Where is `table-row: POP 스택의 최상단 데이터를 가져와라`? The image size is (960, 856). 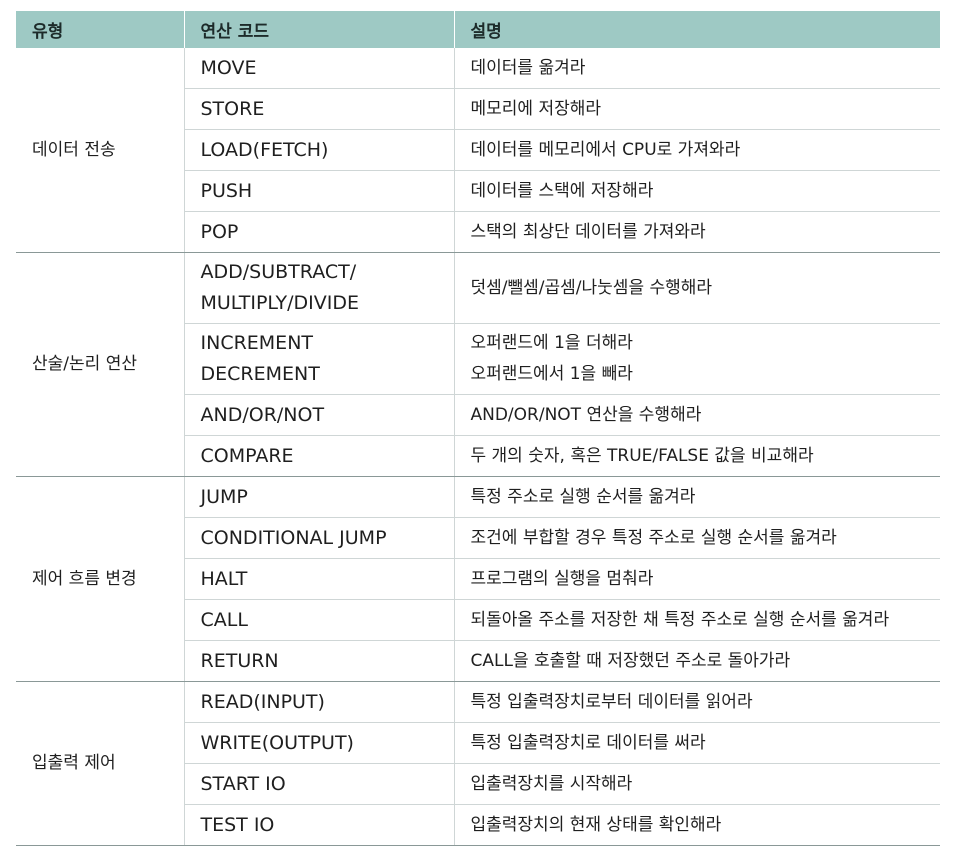
table-row: POP 스택의 최상단 데이터를 가져와라 is located at coordinates (478, 232).